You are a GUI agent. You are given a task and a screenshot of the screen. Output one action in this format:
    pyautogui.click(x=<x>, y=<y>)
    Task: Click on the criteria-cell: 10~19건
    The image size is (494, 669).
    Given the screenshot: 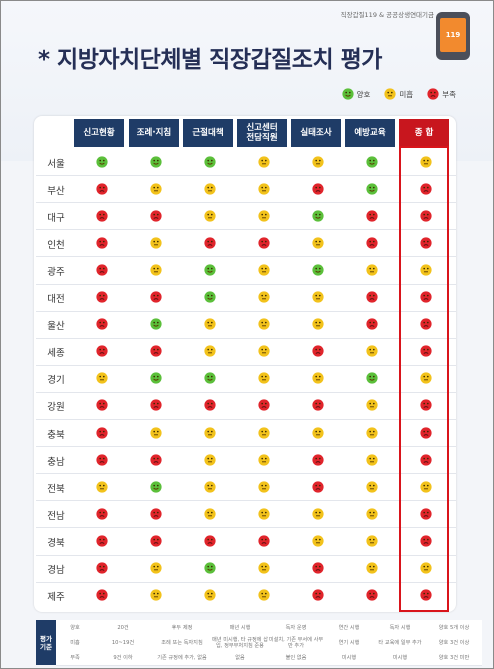 What is the action you would take?
    pyautogui.click(x=123, y=642)
    